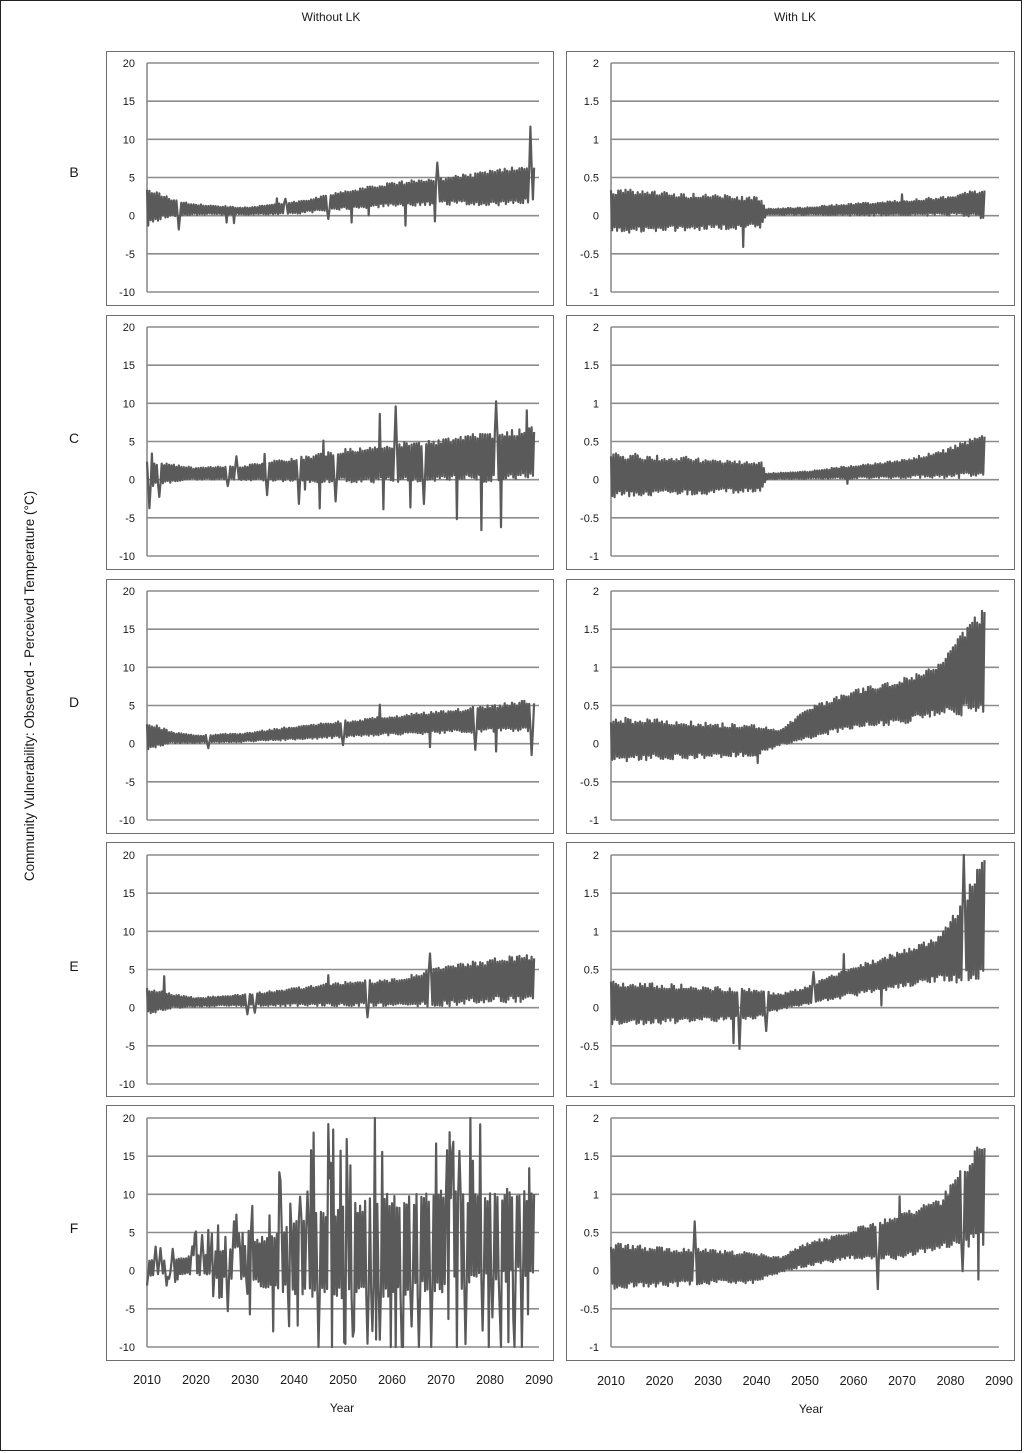  I want to click on series-line-f-with-lk, so click(797, 1218).